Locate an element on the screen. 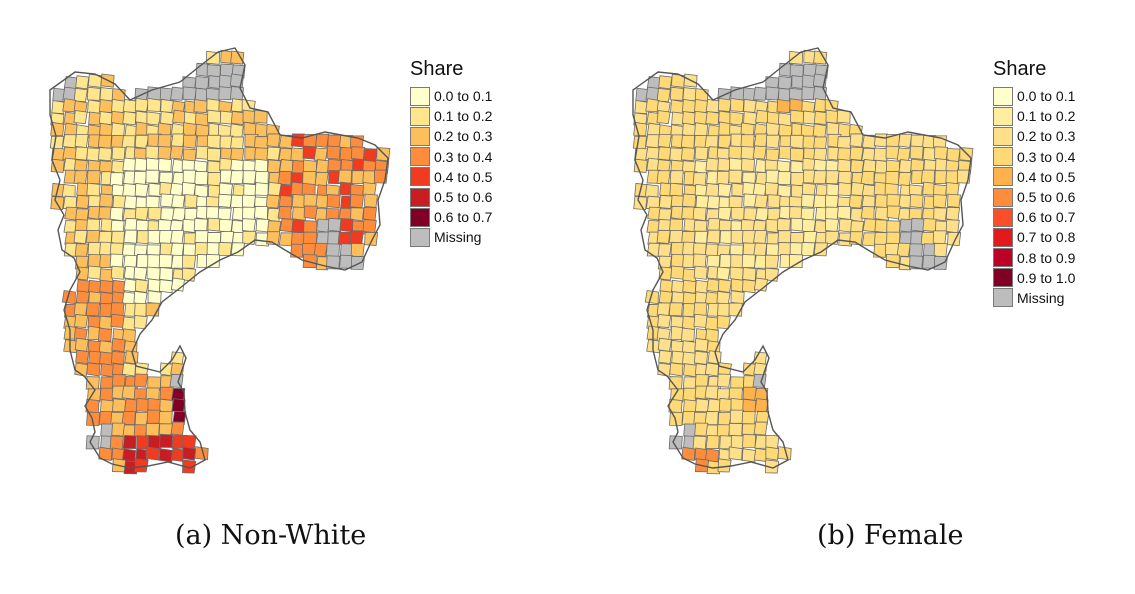 Image resolution: width=1135 pixels, height=594 pixels. legend-item: 0.1 to 0.2 is located at coordinates (1034, 116).